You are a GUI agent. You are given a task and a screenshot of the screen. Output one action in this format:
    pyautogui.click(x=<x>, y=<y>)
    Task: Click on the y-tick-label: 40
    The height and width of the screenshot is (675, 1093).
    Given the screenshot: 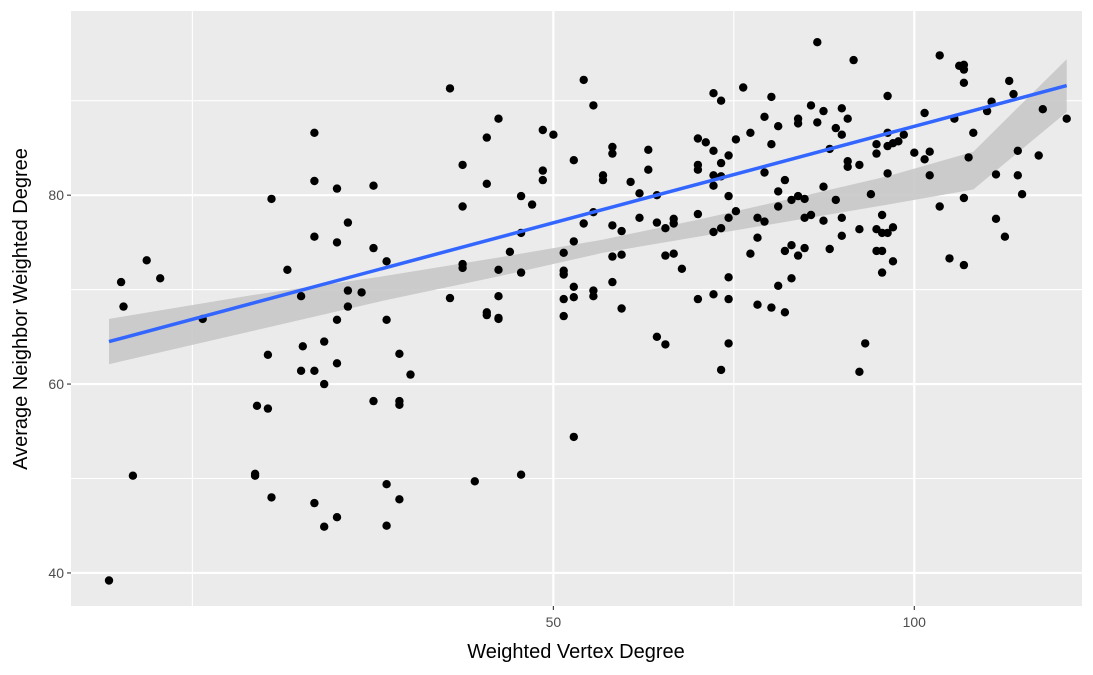 What is the action you would take?
    pyautogui.click(x=56, y=573)
    